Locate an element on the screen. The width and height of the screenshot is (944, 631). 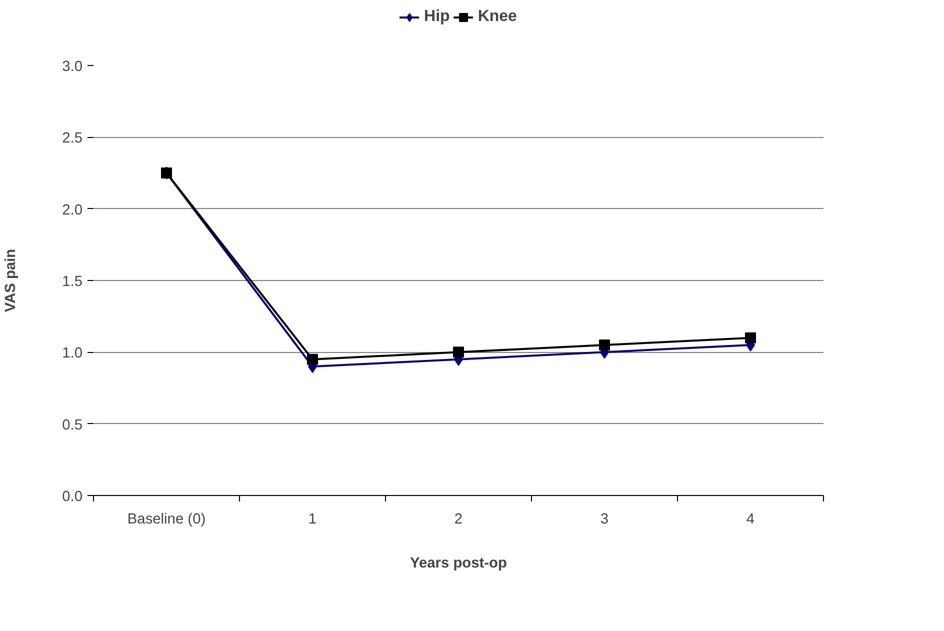
y-tick-label: 1.5 is located at coordinates (72, 282).